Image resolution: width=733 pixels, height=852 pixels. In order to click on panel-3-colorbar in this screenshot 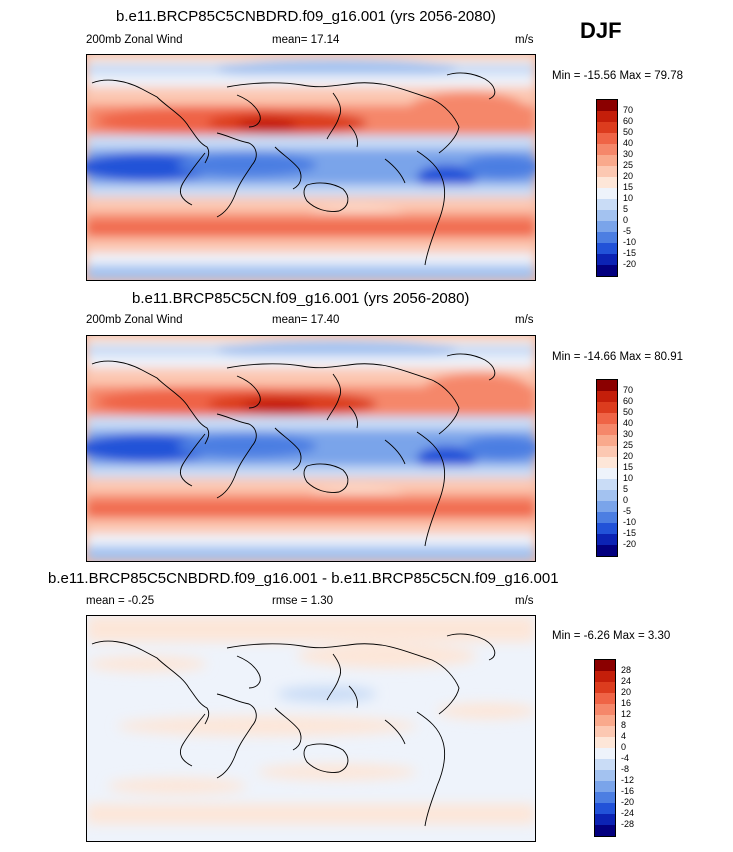, I will do `click(605, 748)`.